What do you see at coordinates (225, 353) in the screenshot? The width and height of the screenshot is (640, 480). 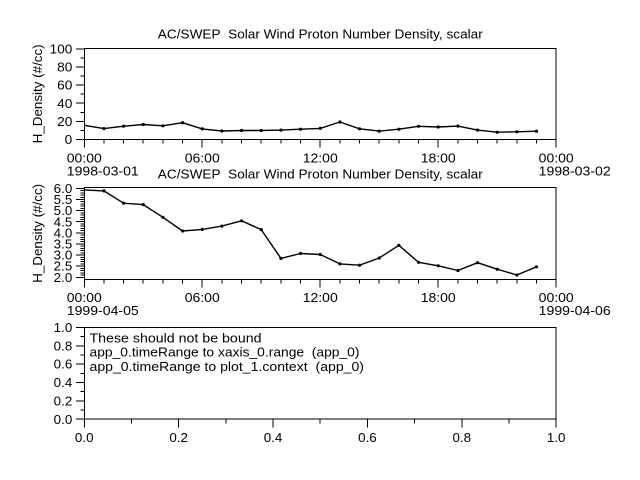 I see `svg-text:app_0.timeRange to xaxis_0.ran: app_0.timeRange to xaxis_0.range (app_0)` at bounding box center [225, 353].